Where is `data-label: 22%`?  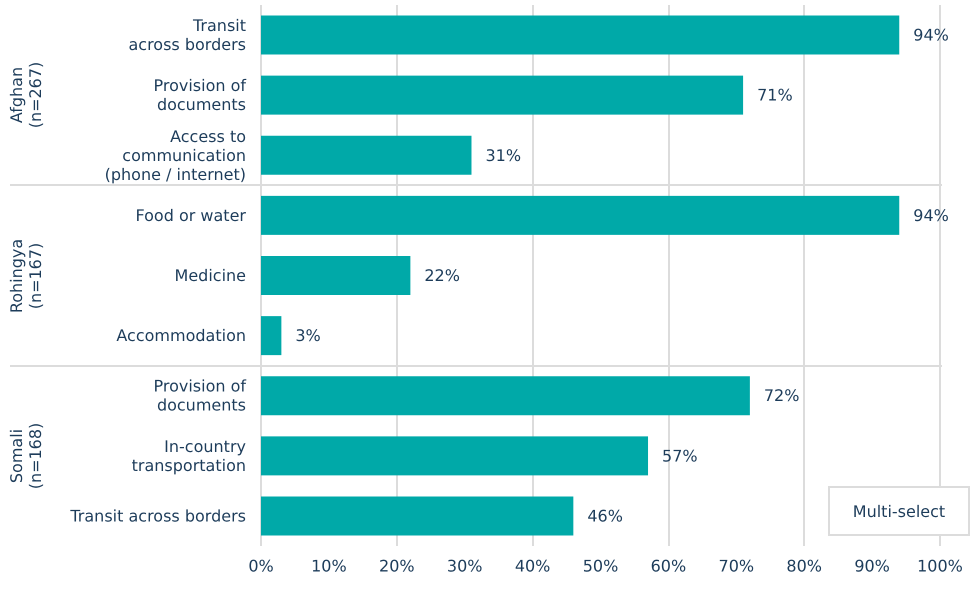 data-label: 22% is located at coordinates (442, 275).